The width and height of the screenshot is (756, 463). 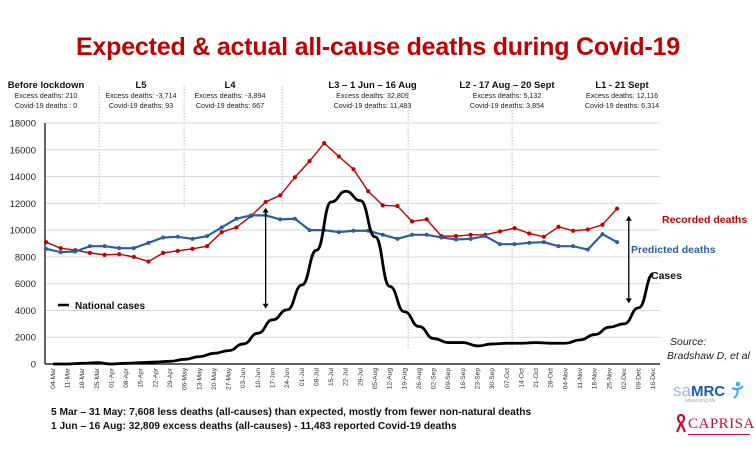 What do you see at coordinates (110, 306) in the screenshot?
I see `legend-label-national-cases: National cases` at bounding box center [110, 306].